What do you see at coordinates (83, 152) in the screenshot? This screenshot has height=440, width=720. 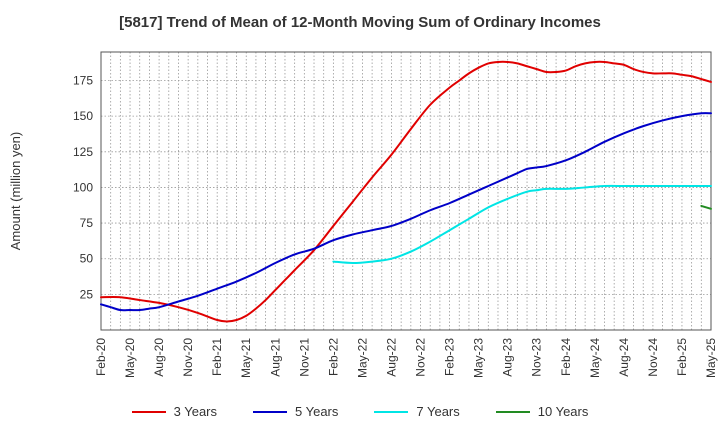 I see `y-tick-label: 125` at bounding box center [83, 152].